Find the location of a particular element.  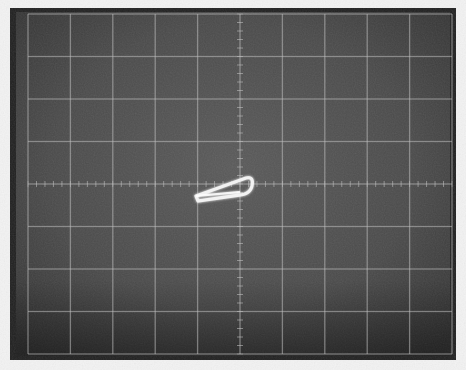

trace-group is located at coordinates (224, 189).